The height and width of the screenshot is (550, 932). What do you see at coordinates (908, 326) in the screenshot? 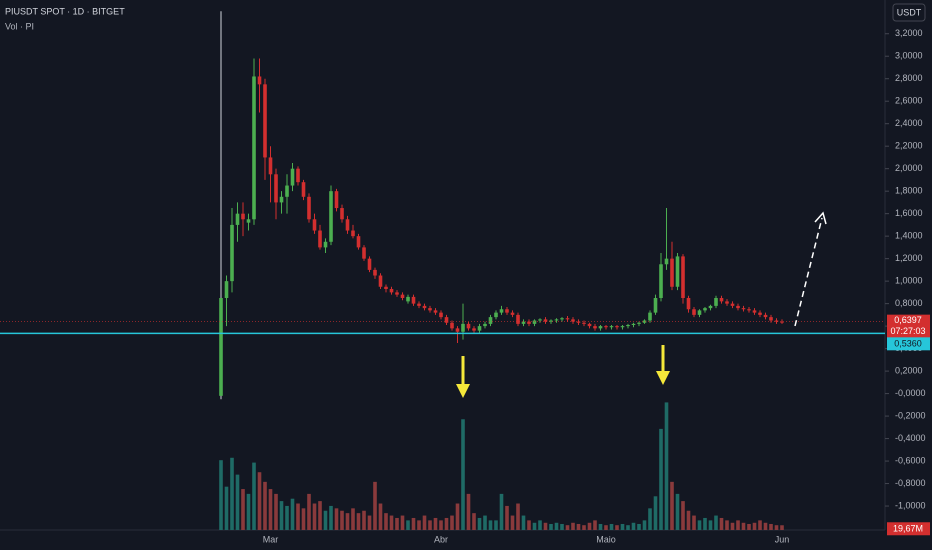
I see `last-price-tag` at bounding box center [908, 326].